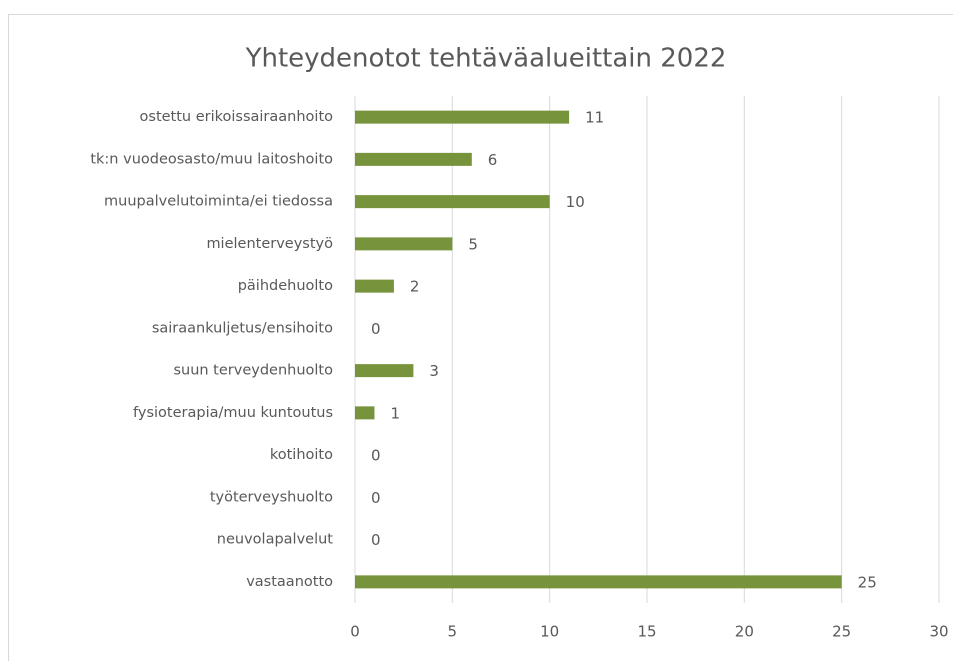 This screenshot has height=661, width=953. Describe the element at coordinates (434, 371) in the screenshot. I see `data-label: 3` at that location.